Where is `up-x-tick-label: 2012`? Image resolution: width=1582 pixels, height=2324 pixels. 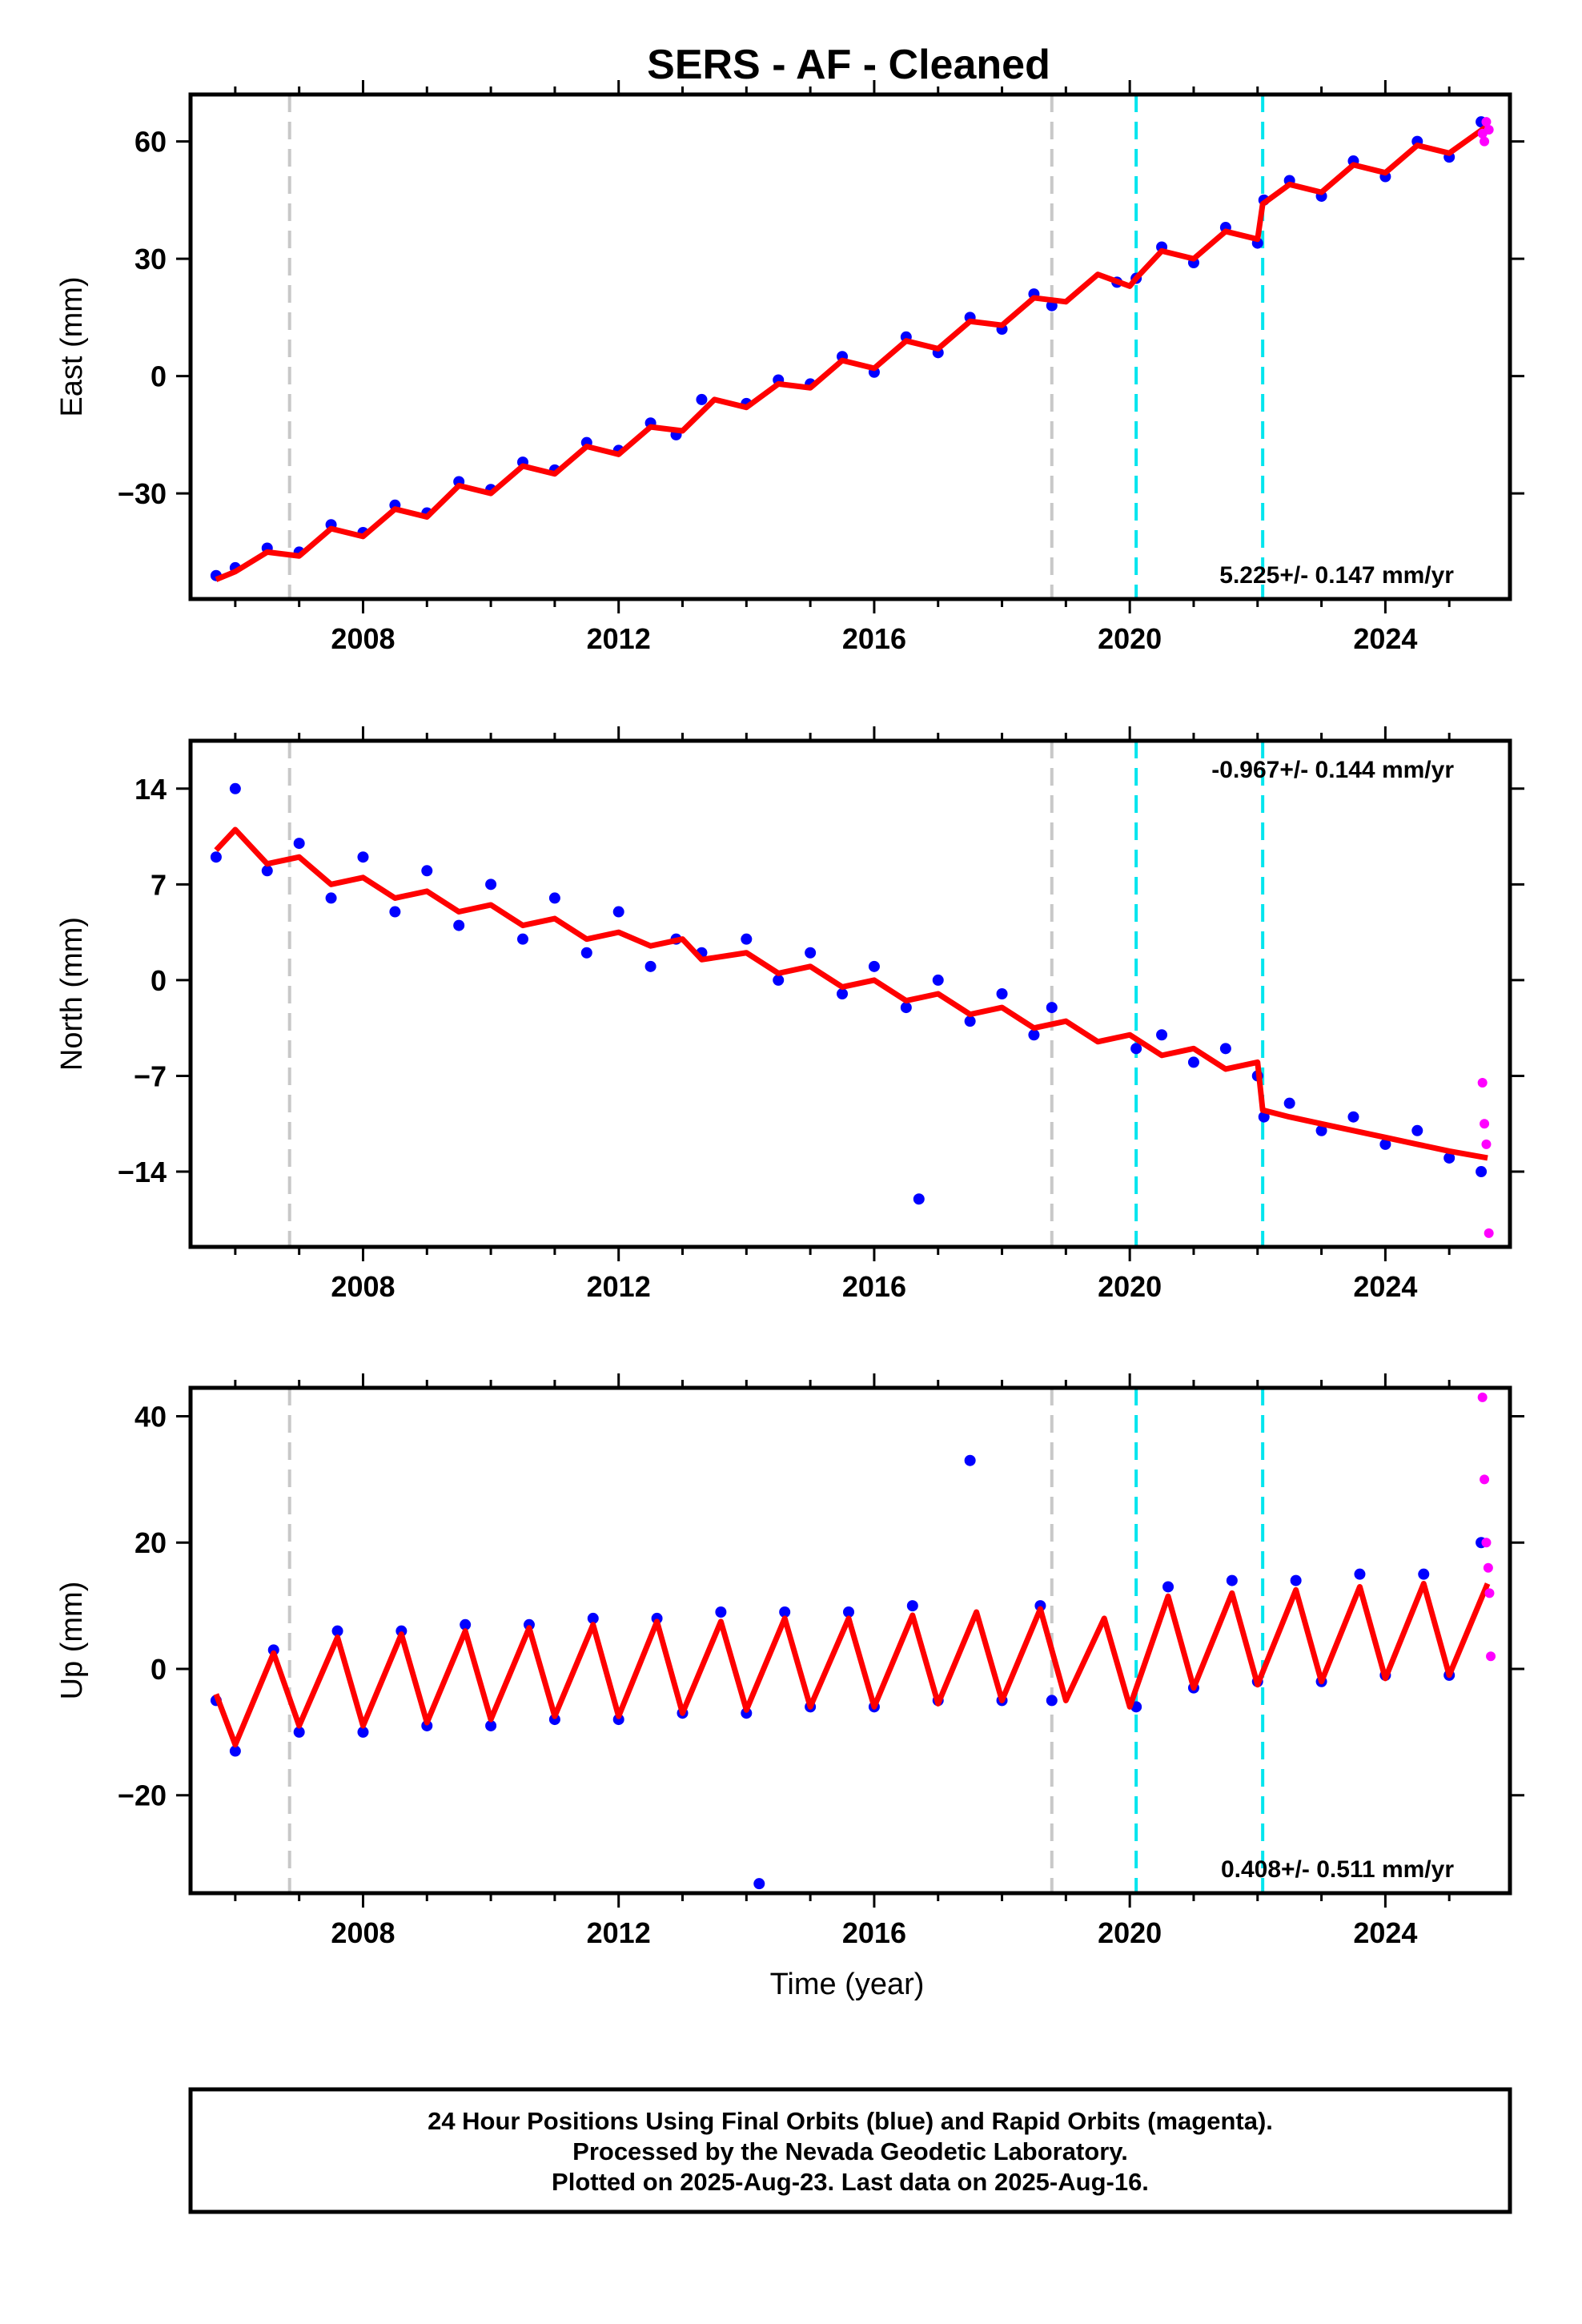
up-x-tick-label: 2012 is located at coordinates (619, 1932).